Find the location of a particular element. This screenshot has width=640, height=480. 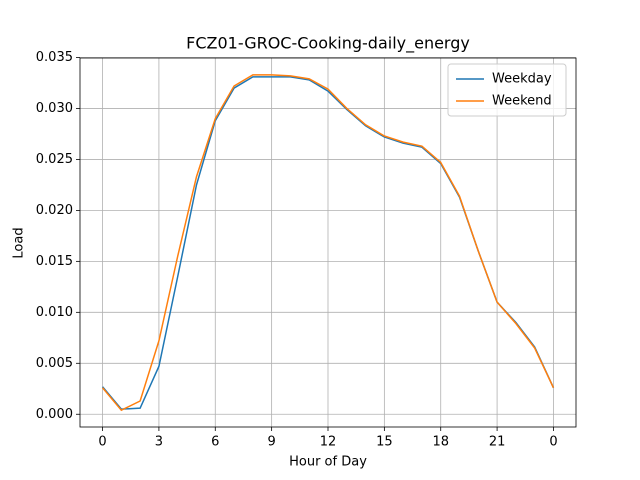

x-tick-label: 6 is located at coordinates (215, 442).